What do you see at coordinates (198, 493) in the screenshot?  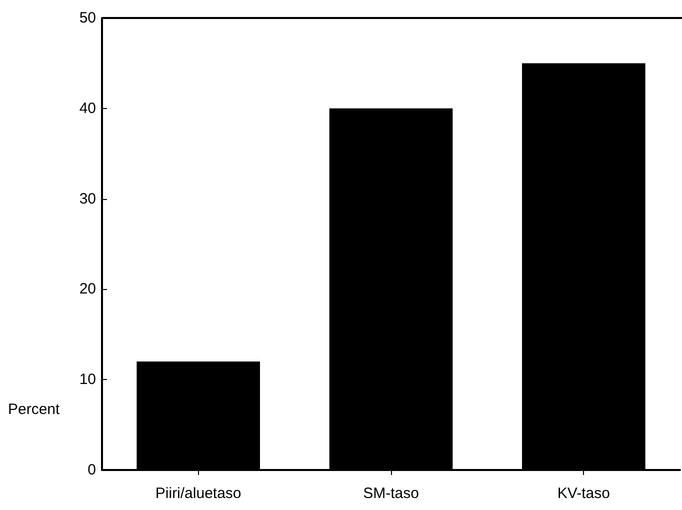 I see `x-tick-label: Piiri/aluetaso` at bounding box center [198, 493].